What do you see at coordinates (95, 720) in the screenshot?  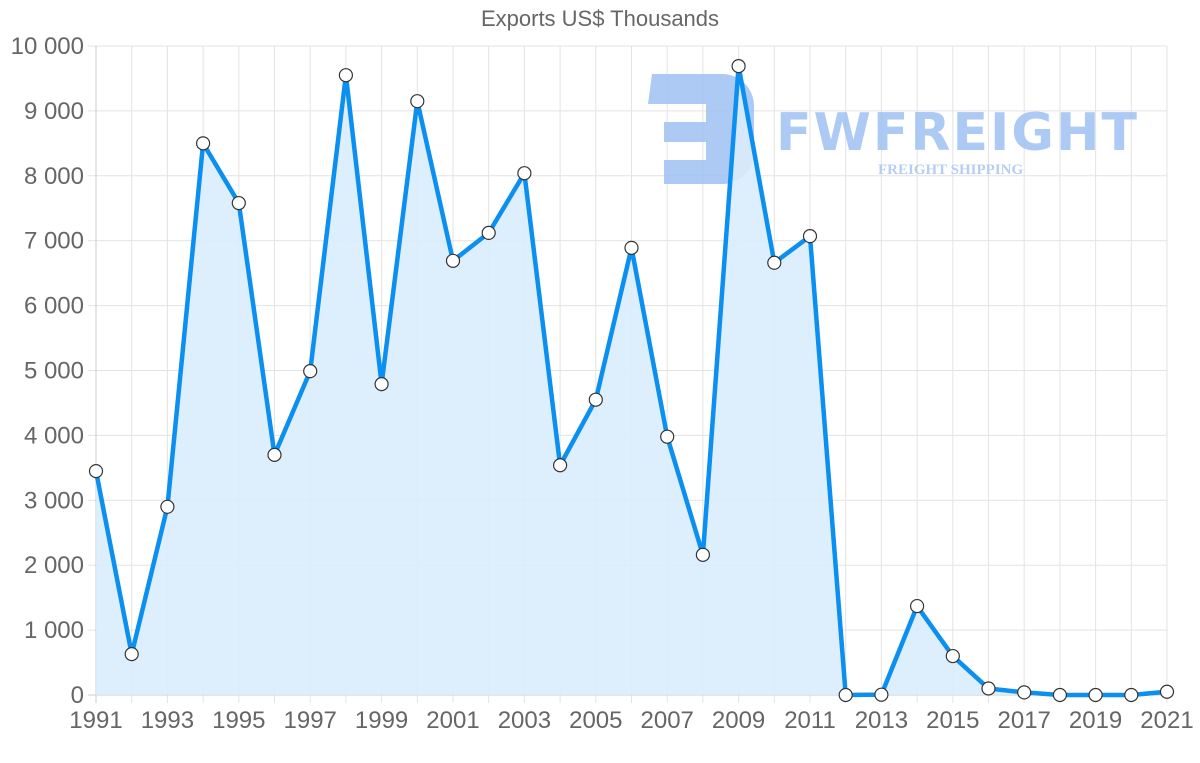 I see `x-tick-label: 1991` at bounding box center [95, 720].